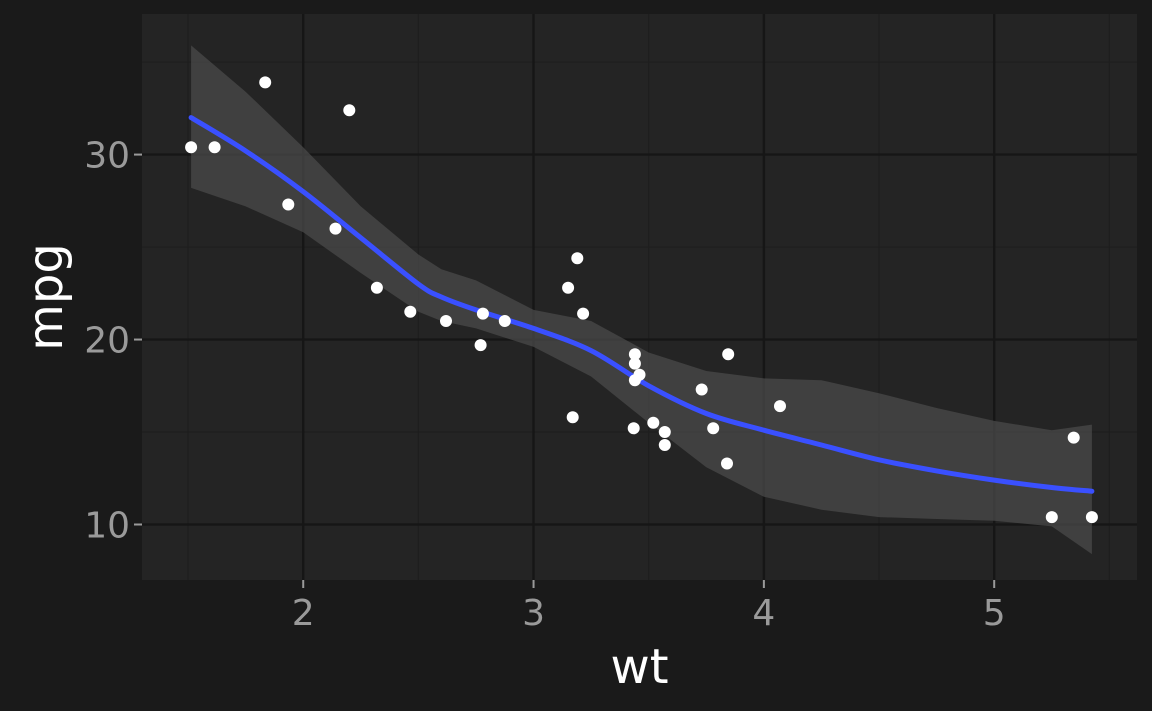  I want to click on y-tick-label: 20, so click(107, 341).